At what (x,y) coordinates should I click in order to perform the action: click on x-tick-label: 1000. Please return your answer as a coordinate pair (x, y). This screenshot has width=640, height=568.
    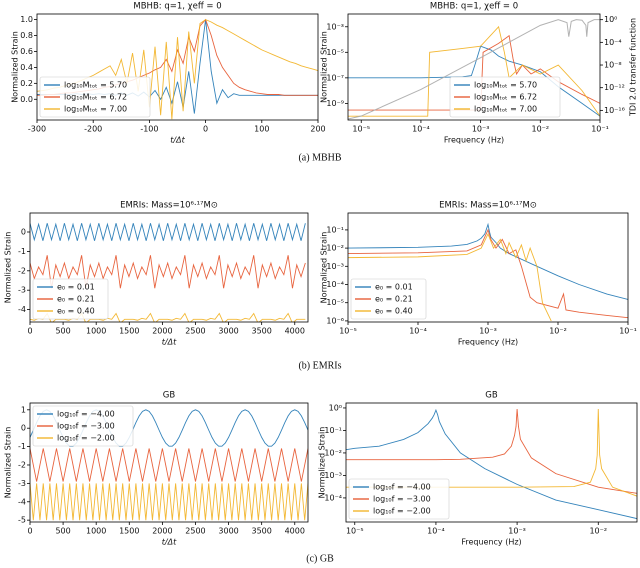
    Looking at the image, I should click on (96, 331).